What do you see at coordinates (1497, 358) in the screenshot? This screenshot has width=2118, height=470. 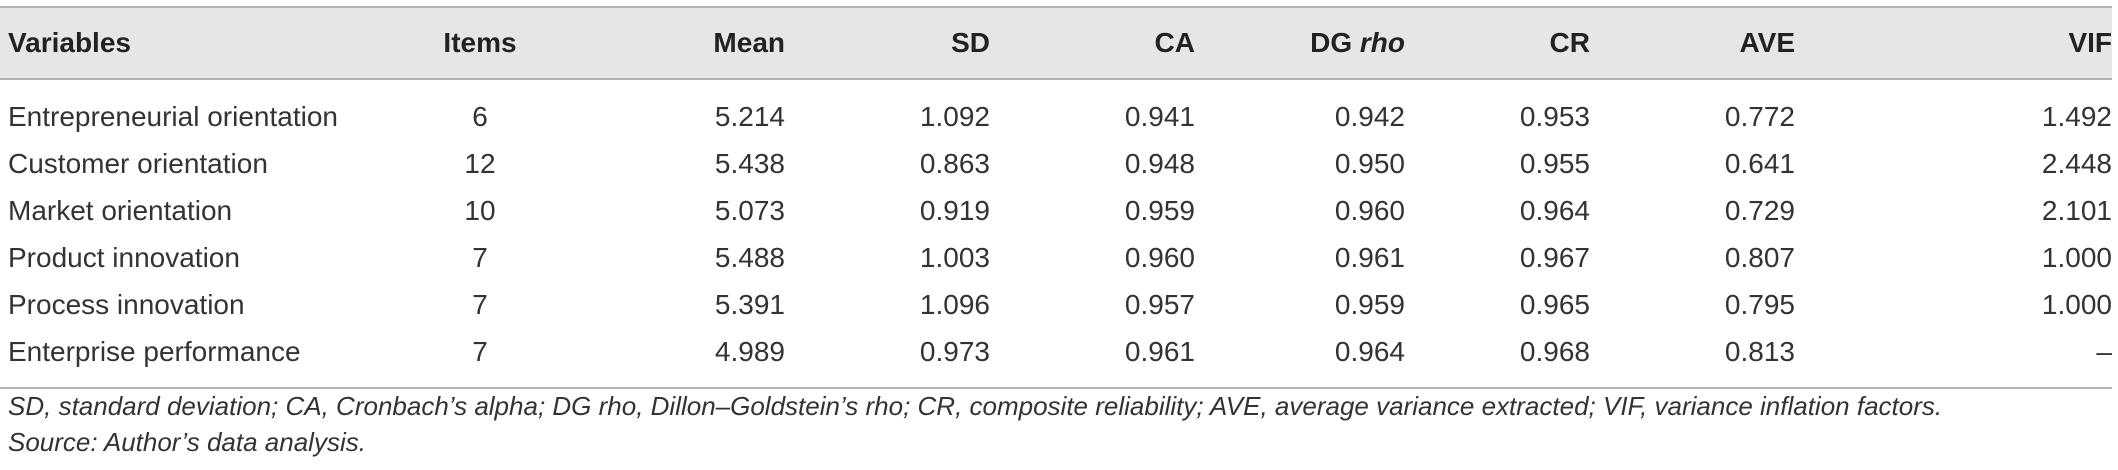 I see `cell-cr: 0.968` at bounding box center [1497, 358].